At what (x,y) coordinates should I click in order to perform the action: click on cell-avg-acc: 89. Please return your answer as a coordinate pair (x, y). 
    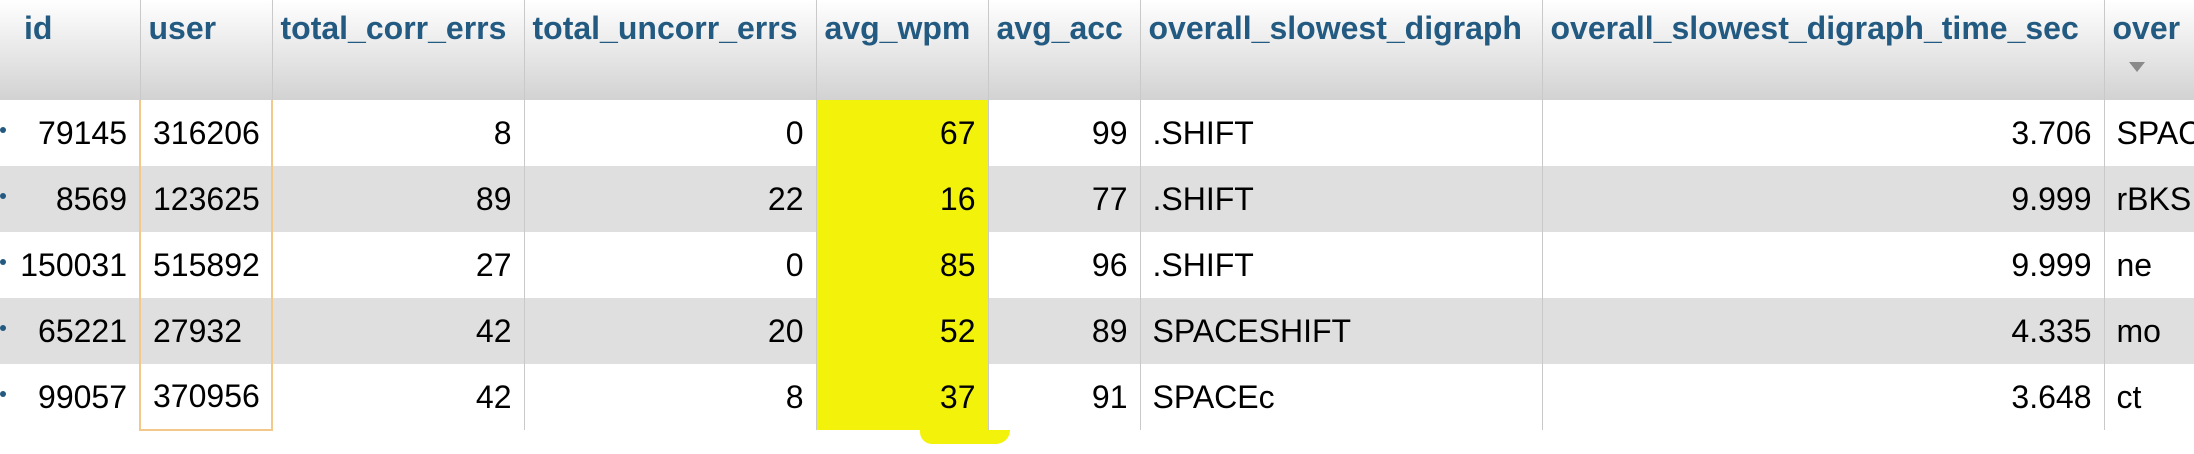
    Looking at the image, I should click on (1064, 331).